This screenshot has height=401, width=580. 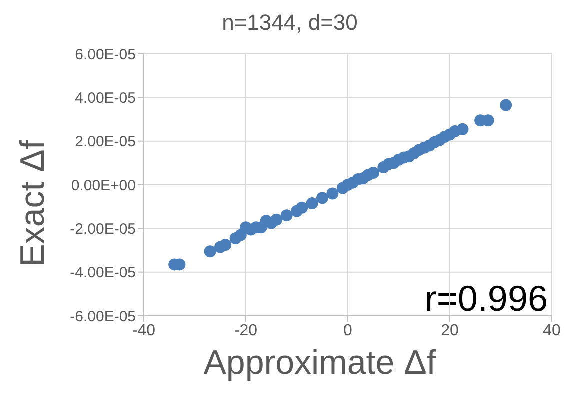 What do you see at coordinates (105, 55) in the screenshot?
I see `y-tick-label: 6.00E-05` at bounding box center [105, 55].